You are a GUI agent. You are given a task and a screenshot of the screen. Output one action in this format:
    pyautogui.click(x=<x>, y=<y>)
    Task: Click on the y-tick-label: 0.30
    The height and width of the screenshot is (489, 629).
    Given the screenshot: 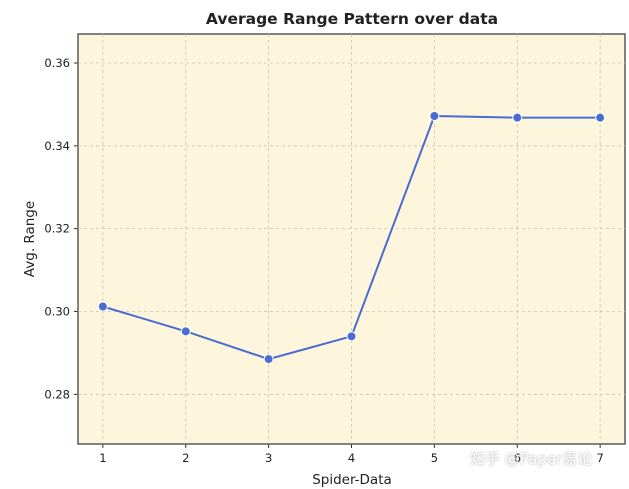 What is the action you would take?
    pyautogui.click(x=57, y=311)
    